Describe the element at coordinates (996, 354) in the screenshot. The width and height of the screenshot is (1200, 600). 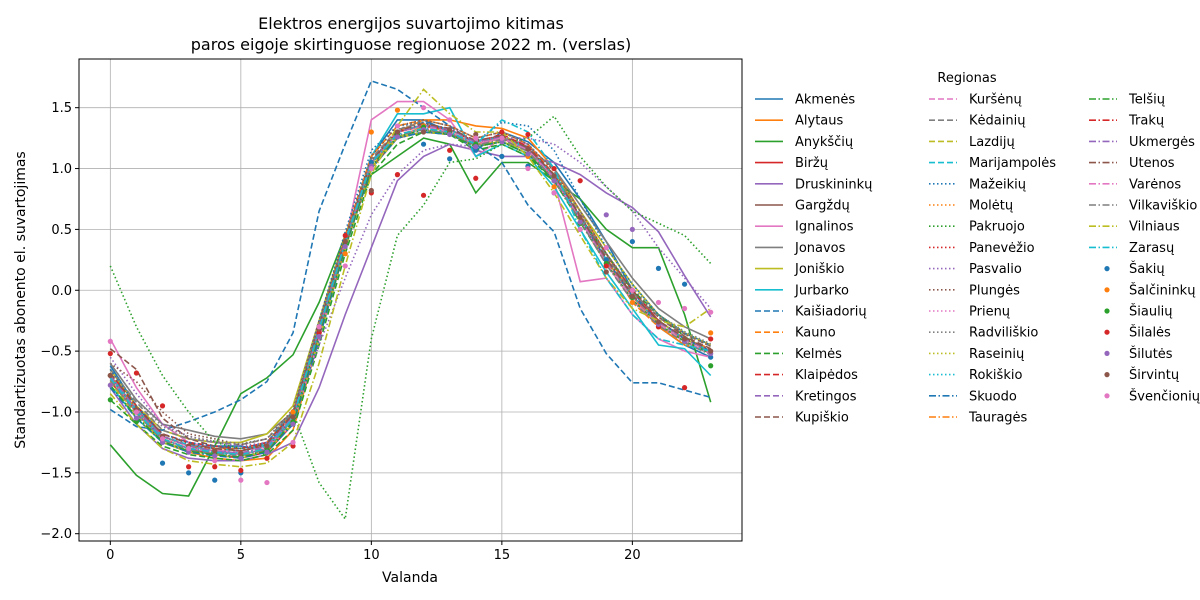
I see `legend-label: Raseinių` at that location.